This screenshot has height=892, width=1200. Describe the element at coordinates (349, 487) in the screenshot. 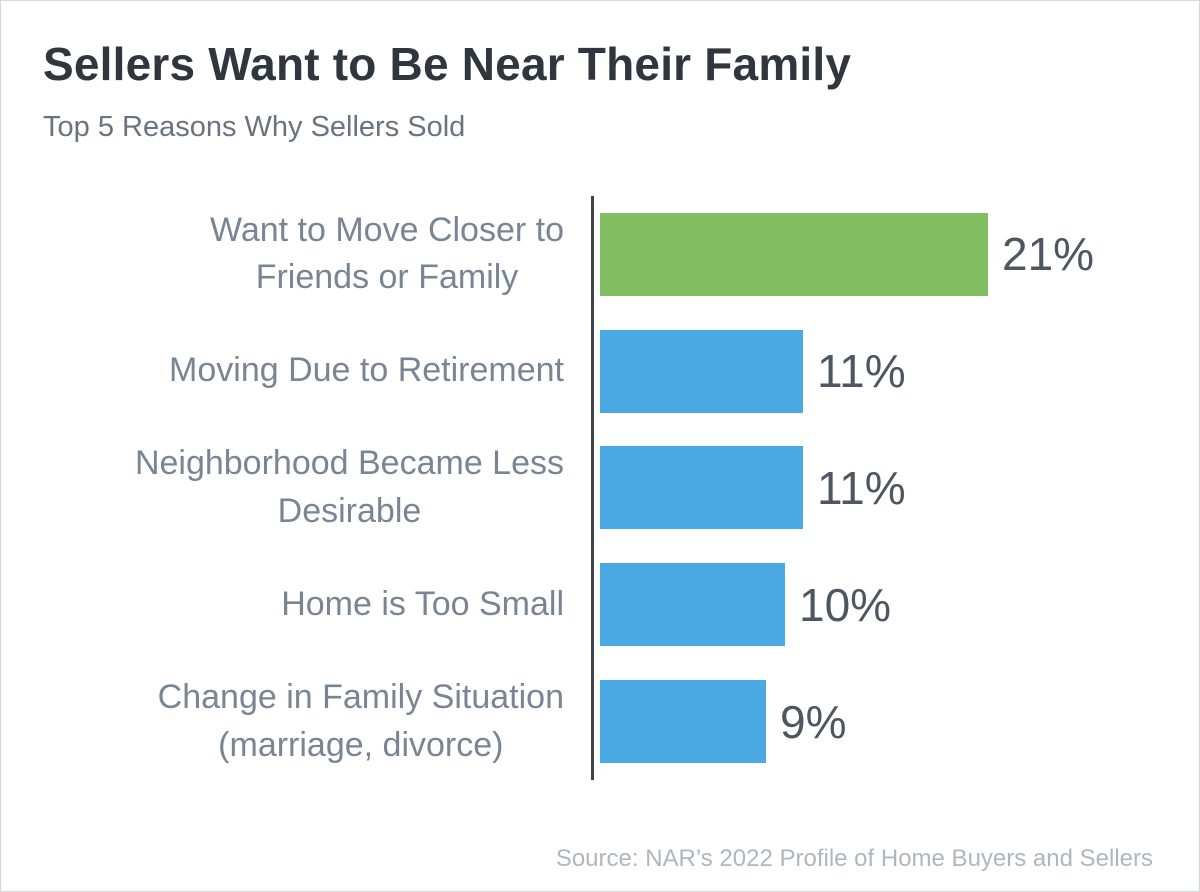

I see `category-label: Neighborhood Became Less Desirable` at that location.